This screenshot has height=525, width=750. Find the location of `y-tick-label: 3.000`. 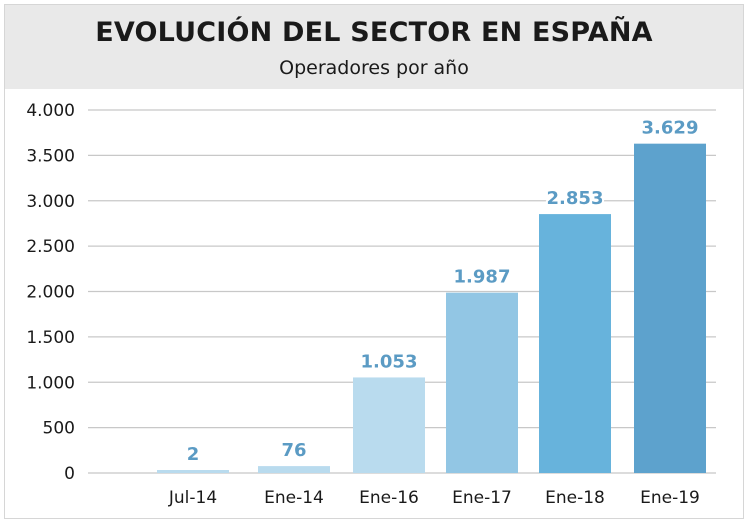

y-tick-label: 3.000 is located at coordinates (50, 202).